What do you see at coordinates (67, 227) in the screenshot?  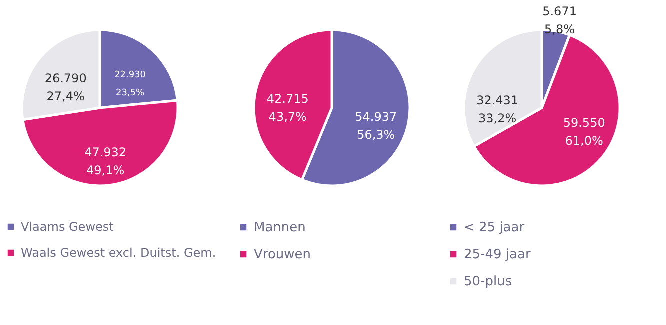 I see `legend-label: Vlaams Gewest` at bounding box center [67, 227].